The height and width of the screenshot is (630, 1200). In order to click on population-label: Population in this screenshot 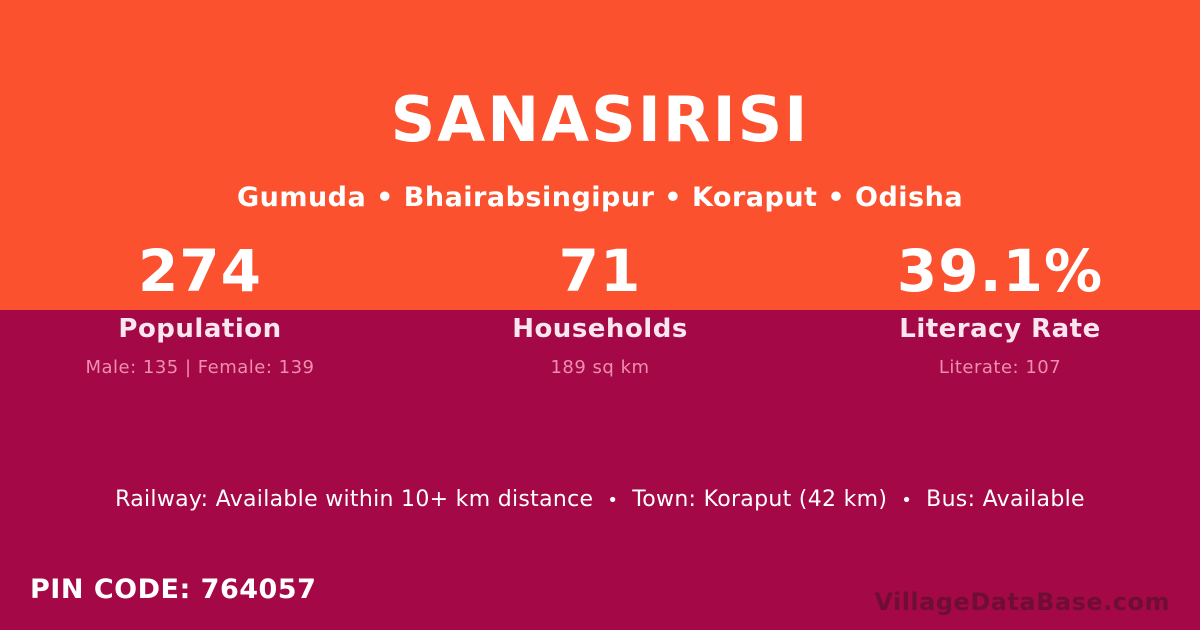, I will do `click(200, 329)`.